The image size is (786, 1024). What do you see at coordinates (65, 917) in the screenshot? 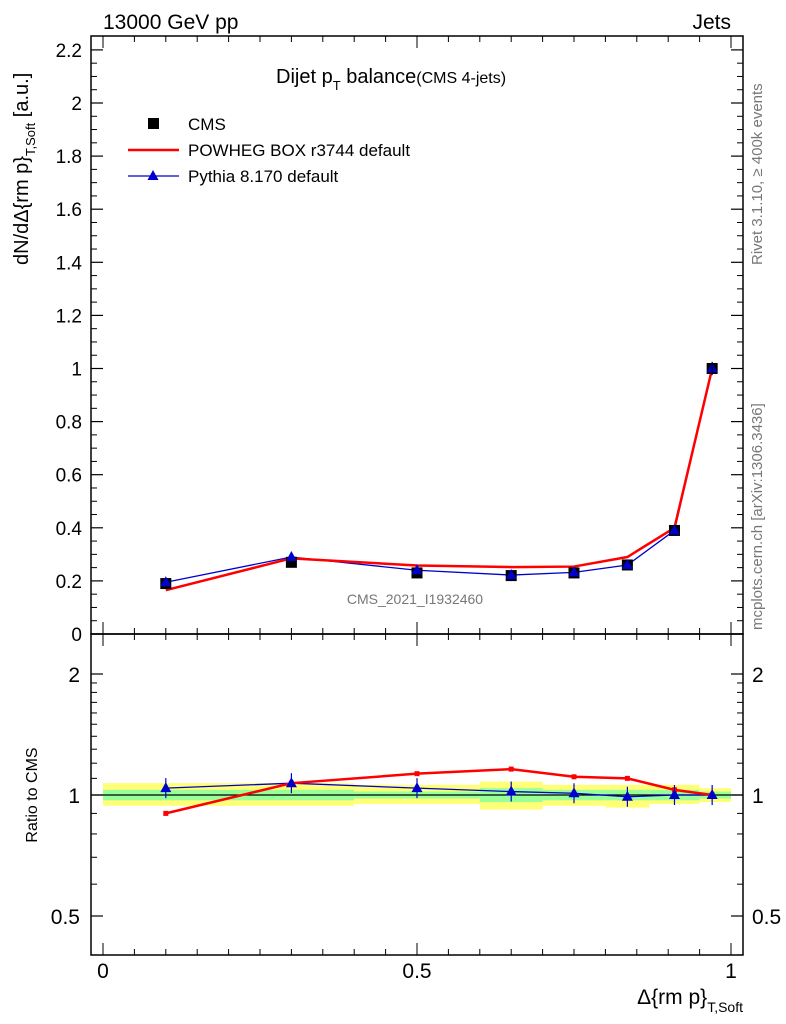
I see `ratio-ytick-label-left: 0.5` at bounding box center [65, 917].